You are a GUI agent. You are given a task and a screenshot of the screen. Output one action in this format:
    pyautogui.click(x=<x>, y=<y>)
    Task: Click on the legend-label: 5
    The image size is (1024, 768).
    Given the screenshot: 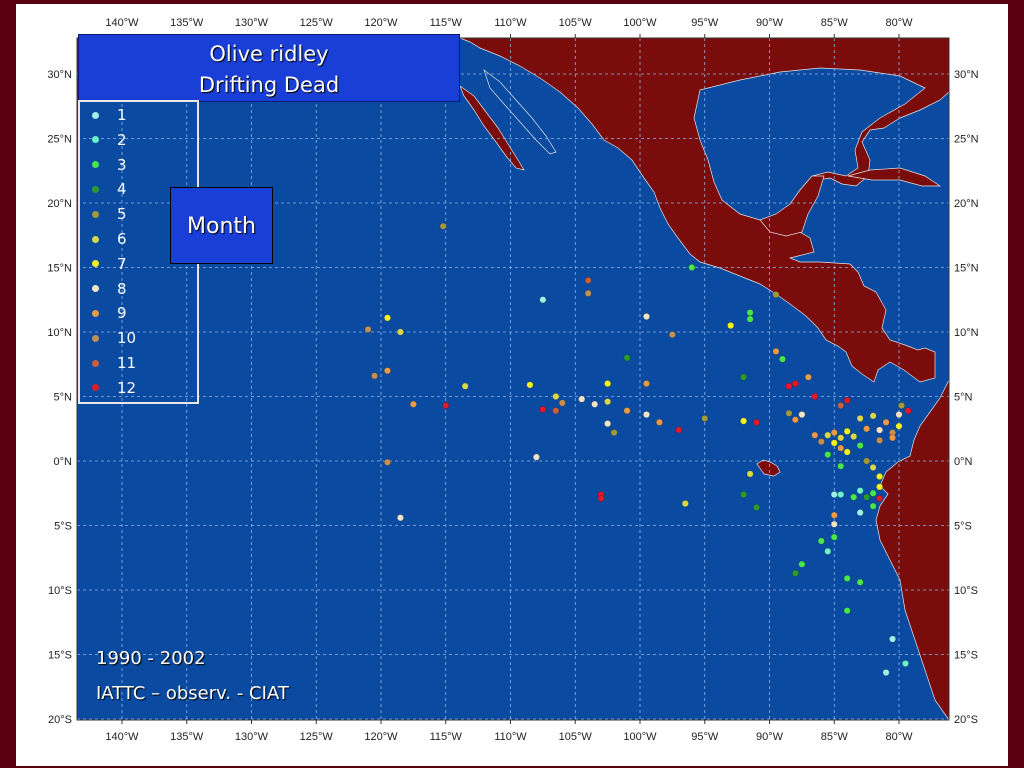 What is the action you would take?
    pyautogui.click(x=122, y=214)
    